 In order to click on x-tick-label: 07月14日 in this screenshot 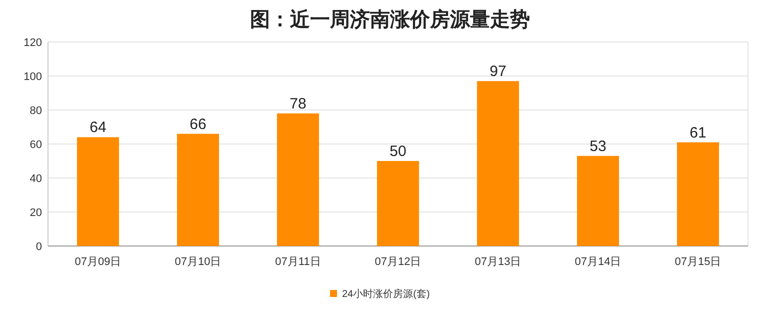, I will do `click(598, 262)`.